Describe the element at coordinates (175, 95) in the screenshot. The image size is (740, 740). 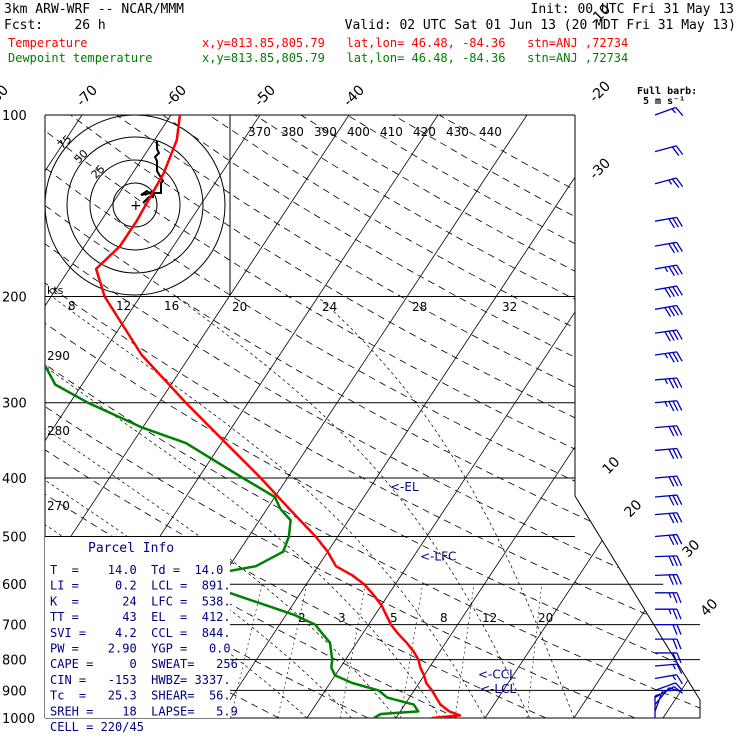
I see `temp-tick-label: -60` at that location.